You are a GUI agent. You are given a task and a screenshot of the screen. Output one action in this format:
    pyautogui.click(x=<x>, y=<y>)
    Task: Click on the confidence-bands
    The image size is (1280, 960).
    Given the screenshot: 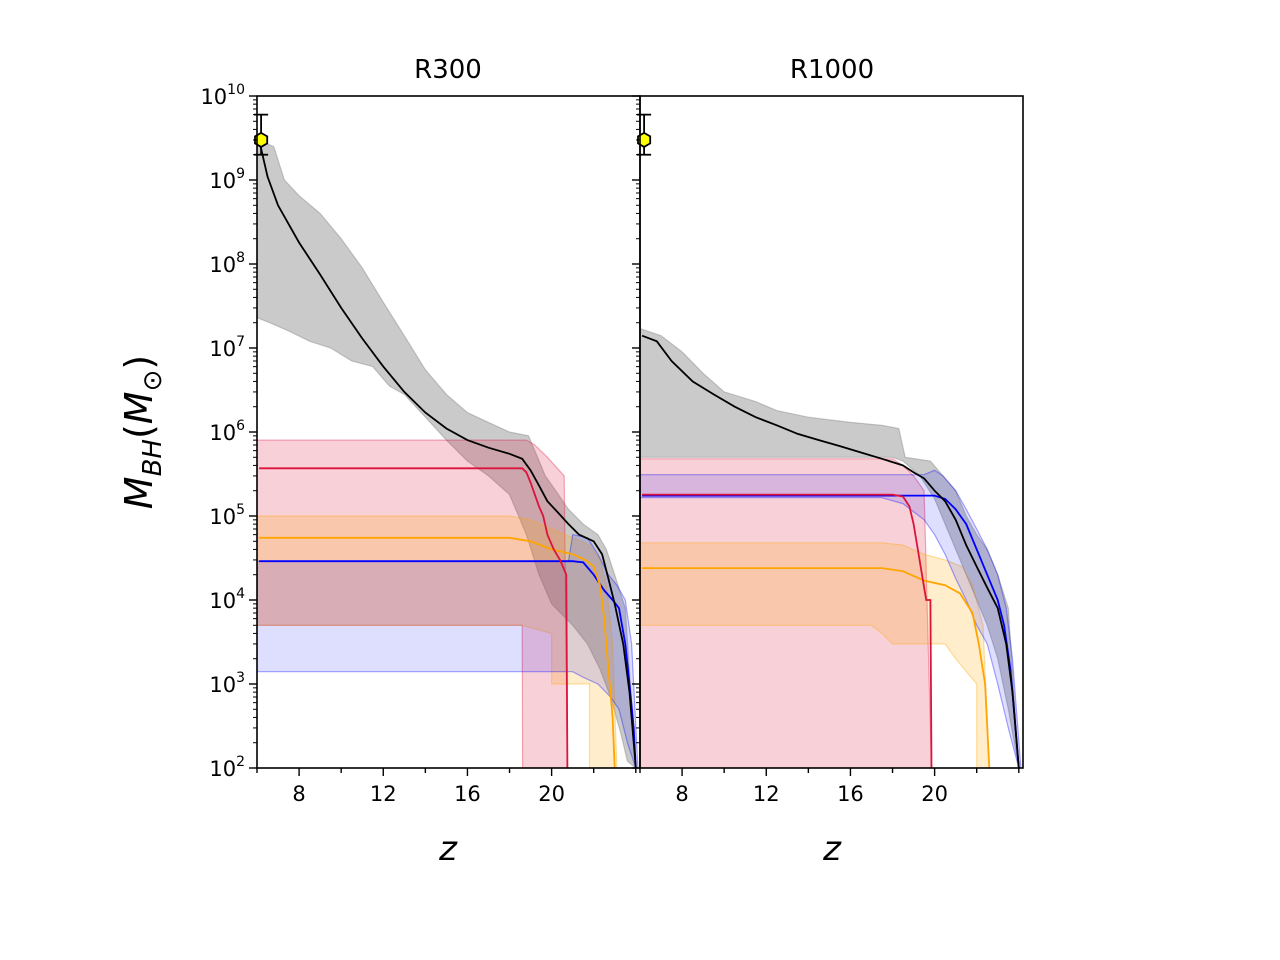 What is the action you would take?
    pyautogui.click(x=831, y=547)
    